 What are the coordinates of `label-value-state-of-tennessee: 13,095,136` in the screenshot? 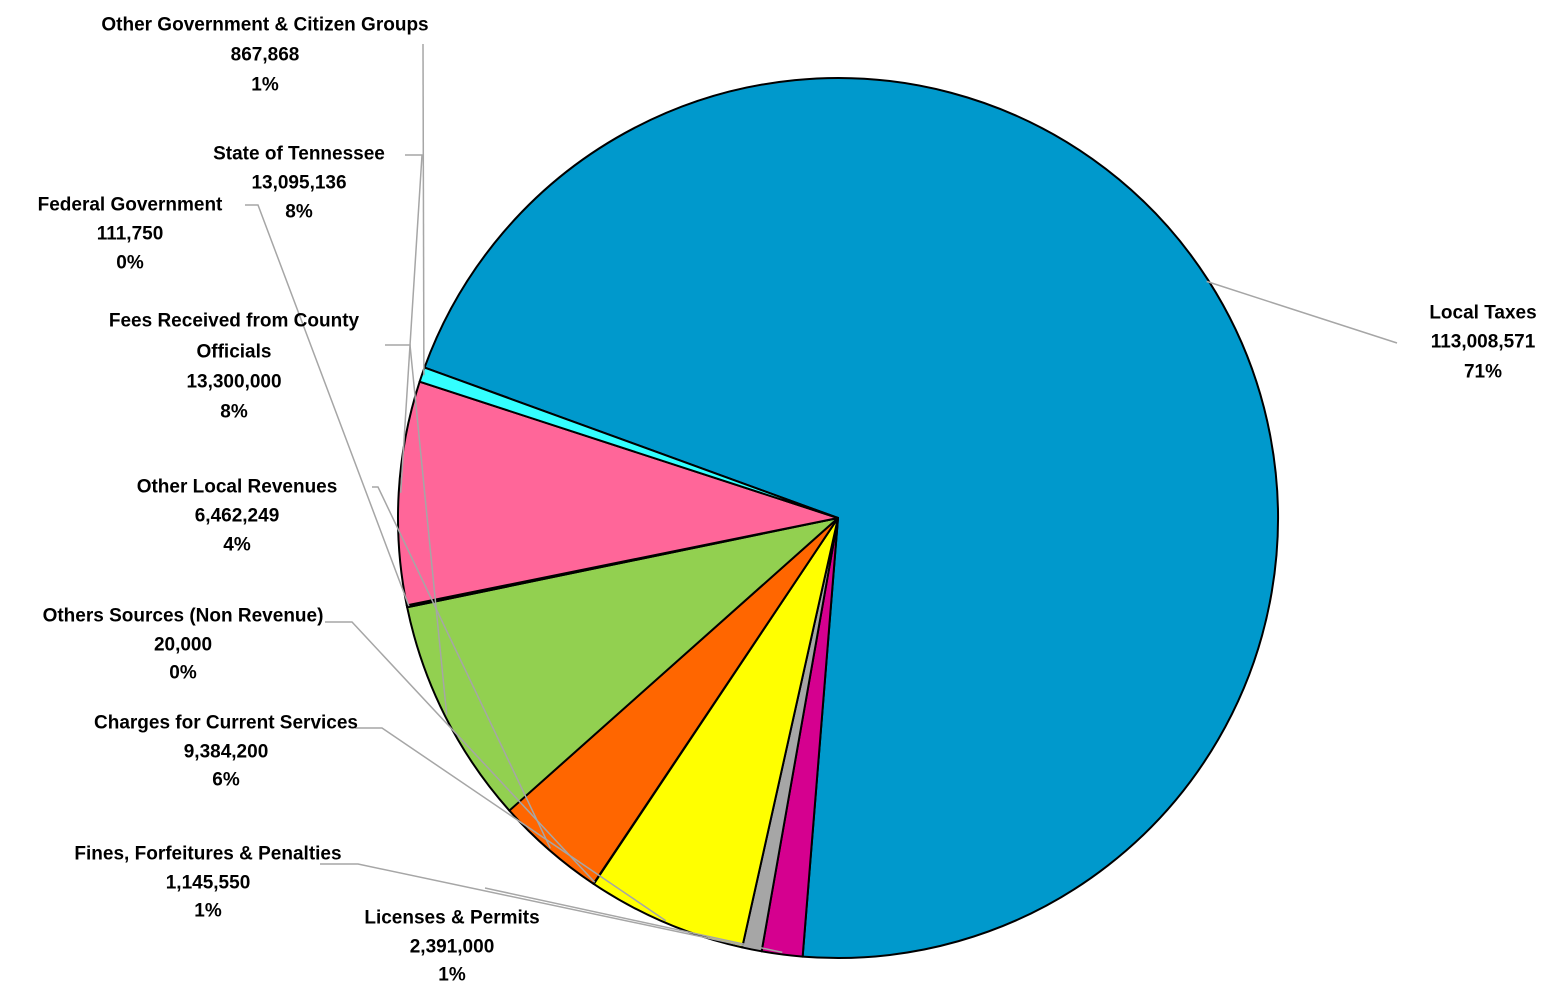 It's located at (298, 183).